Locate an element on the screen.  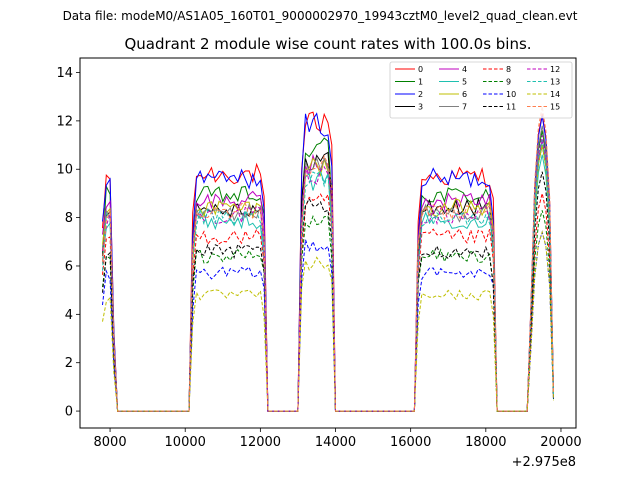
legend-label-1: 1 is located at coordinates (420, 82).